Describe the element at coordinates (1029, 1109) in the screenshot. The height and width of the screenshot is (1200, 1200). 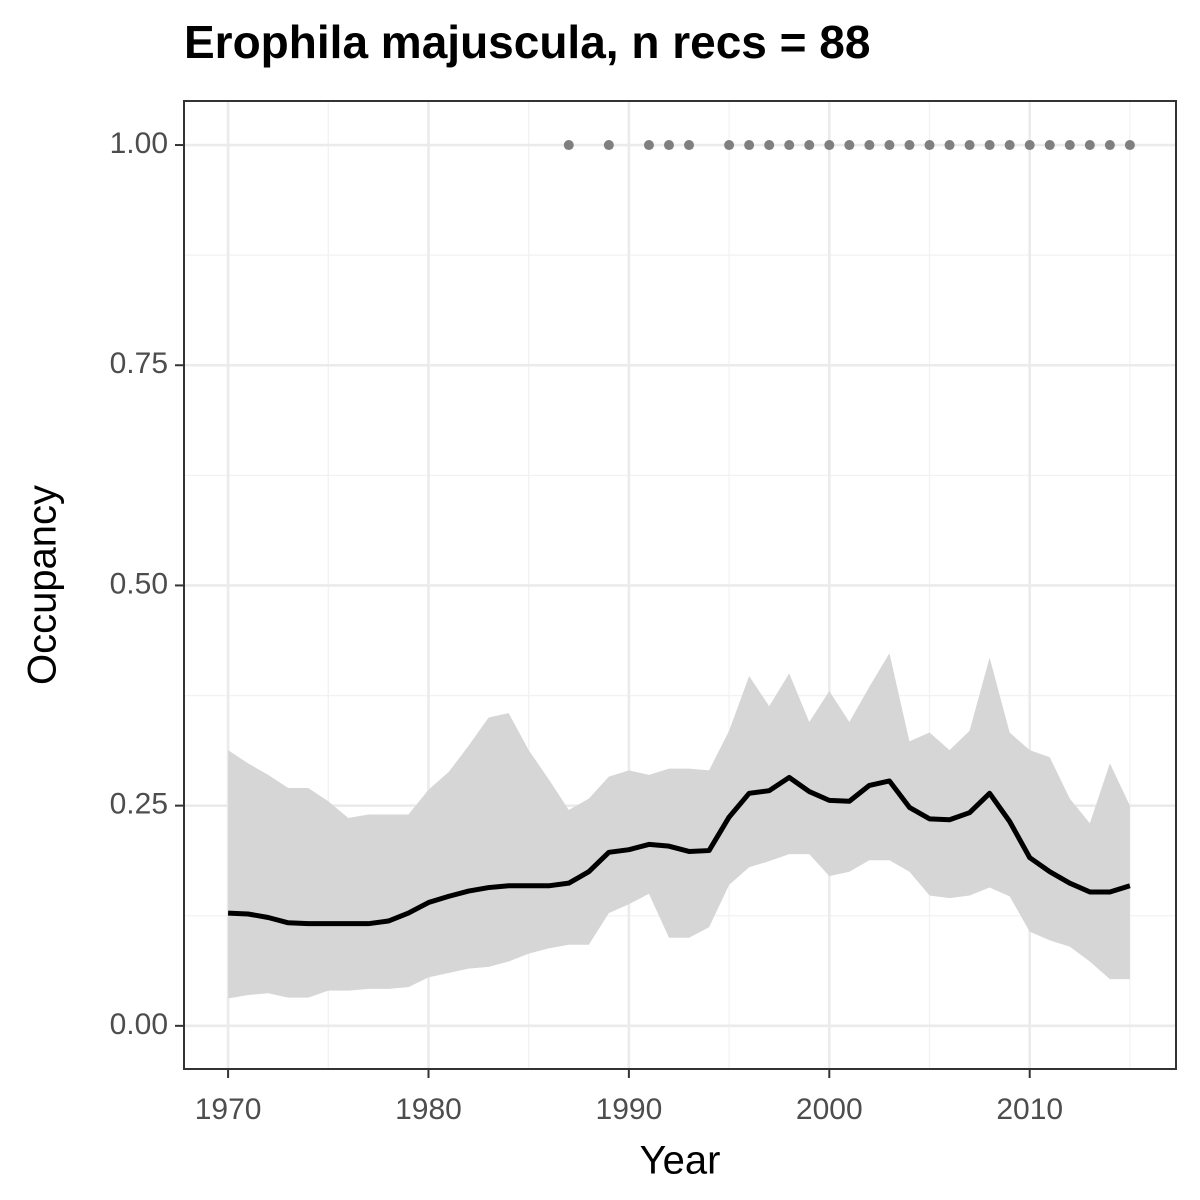
I see `x-tick-label: 2010` at that location.